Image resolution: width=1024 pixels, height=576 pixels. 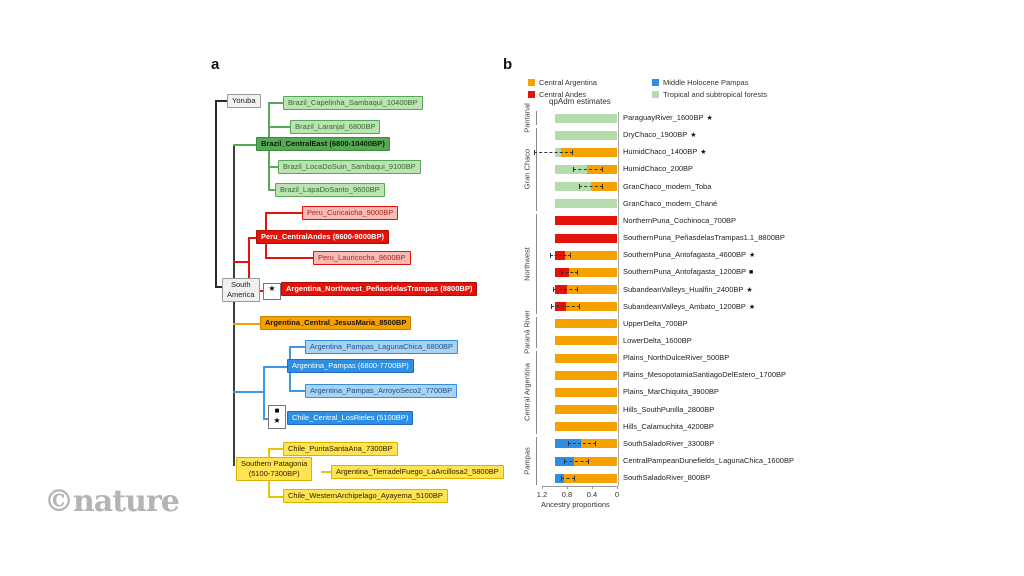 I want to click on row-label: Hills_SouthPunilla_2800BP, so click(x=668, y=409).